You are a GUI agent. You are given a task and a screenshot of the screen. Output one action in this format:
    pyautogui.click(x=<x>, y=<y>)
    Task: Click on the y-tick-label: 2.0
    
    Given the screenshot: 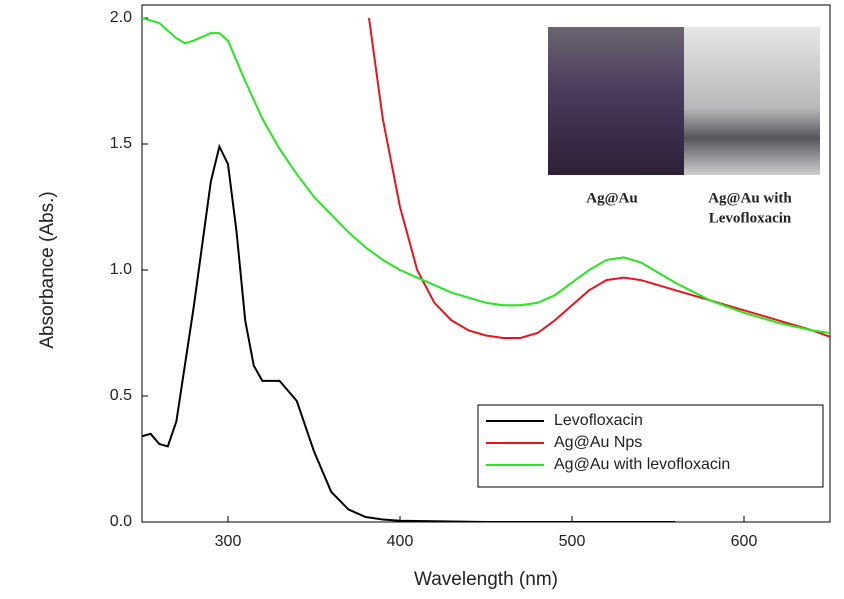 What is the action you would take?
    pyautogui.click(x=121, y=17)
    